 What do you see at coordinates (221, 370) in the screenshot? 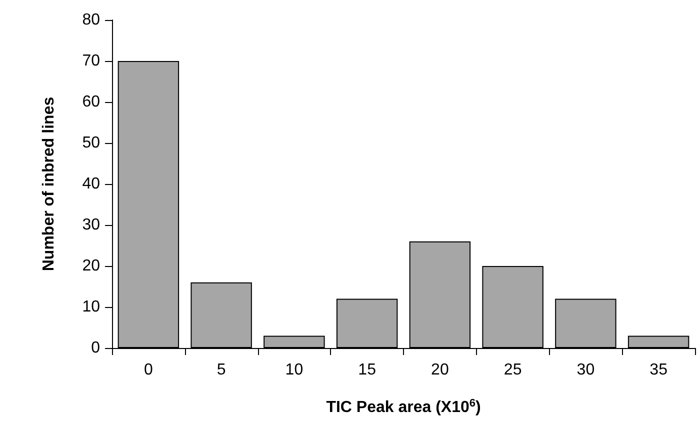
I see `x-tick-label: 5` at bounding box center [221, 370].